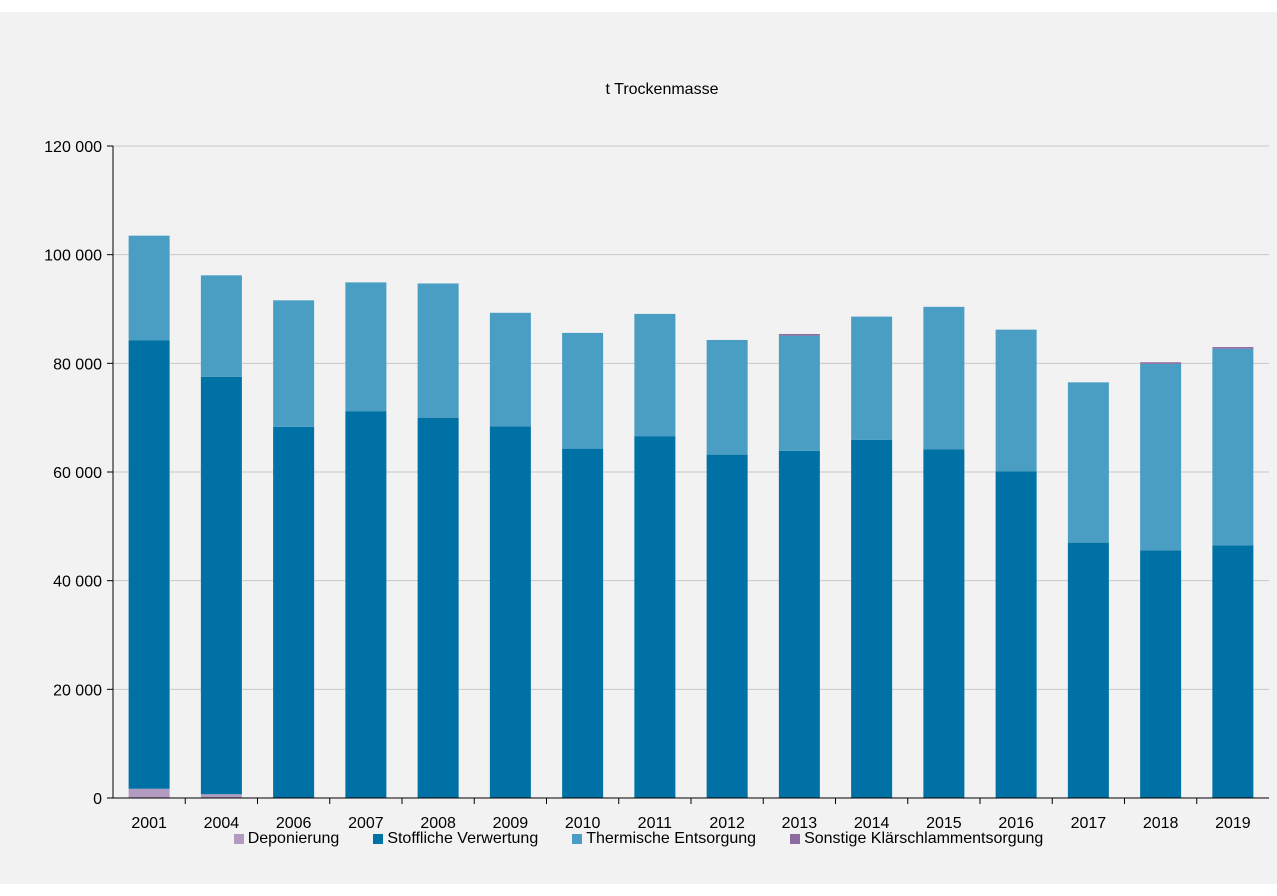  I want to click on legend-label: Sonstige Klärschlammentsorgung, so click(924, 838).